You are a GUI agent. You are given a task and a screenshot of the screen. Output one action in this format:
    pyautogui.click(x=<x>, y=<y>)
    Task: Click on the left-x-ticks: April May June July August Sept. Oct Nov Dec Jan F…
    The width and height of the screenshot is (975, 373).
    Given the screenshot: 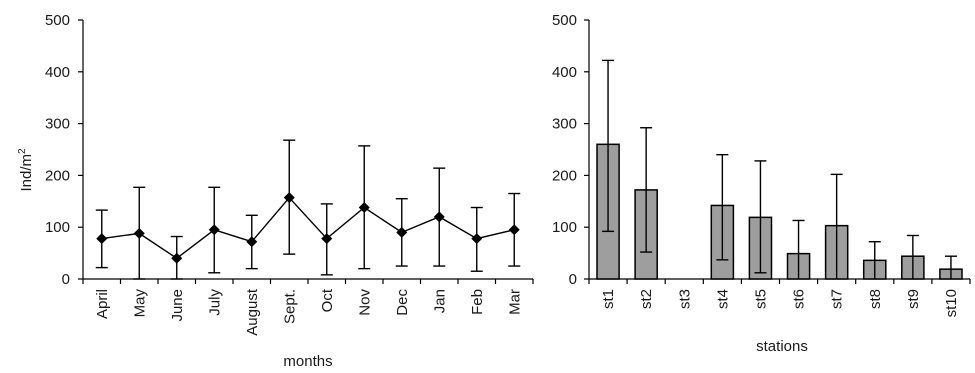 What is the action you would take?
    pyautogui.click(x=308, y=307)
    